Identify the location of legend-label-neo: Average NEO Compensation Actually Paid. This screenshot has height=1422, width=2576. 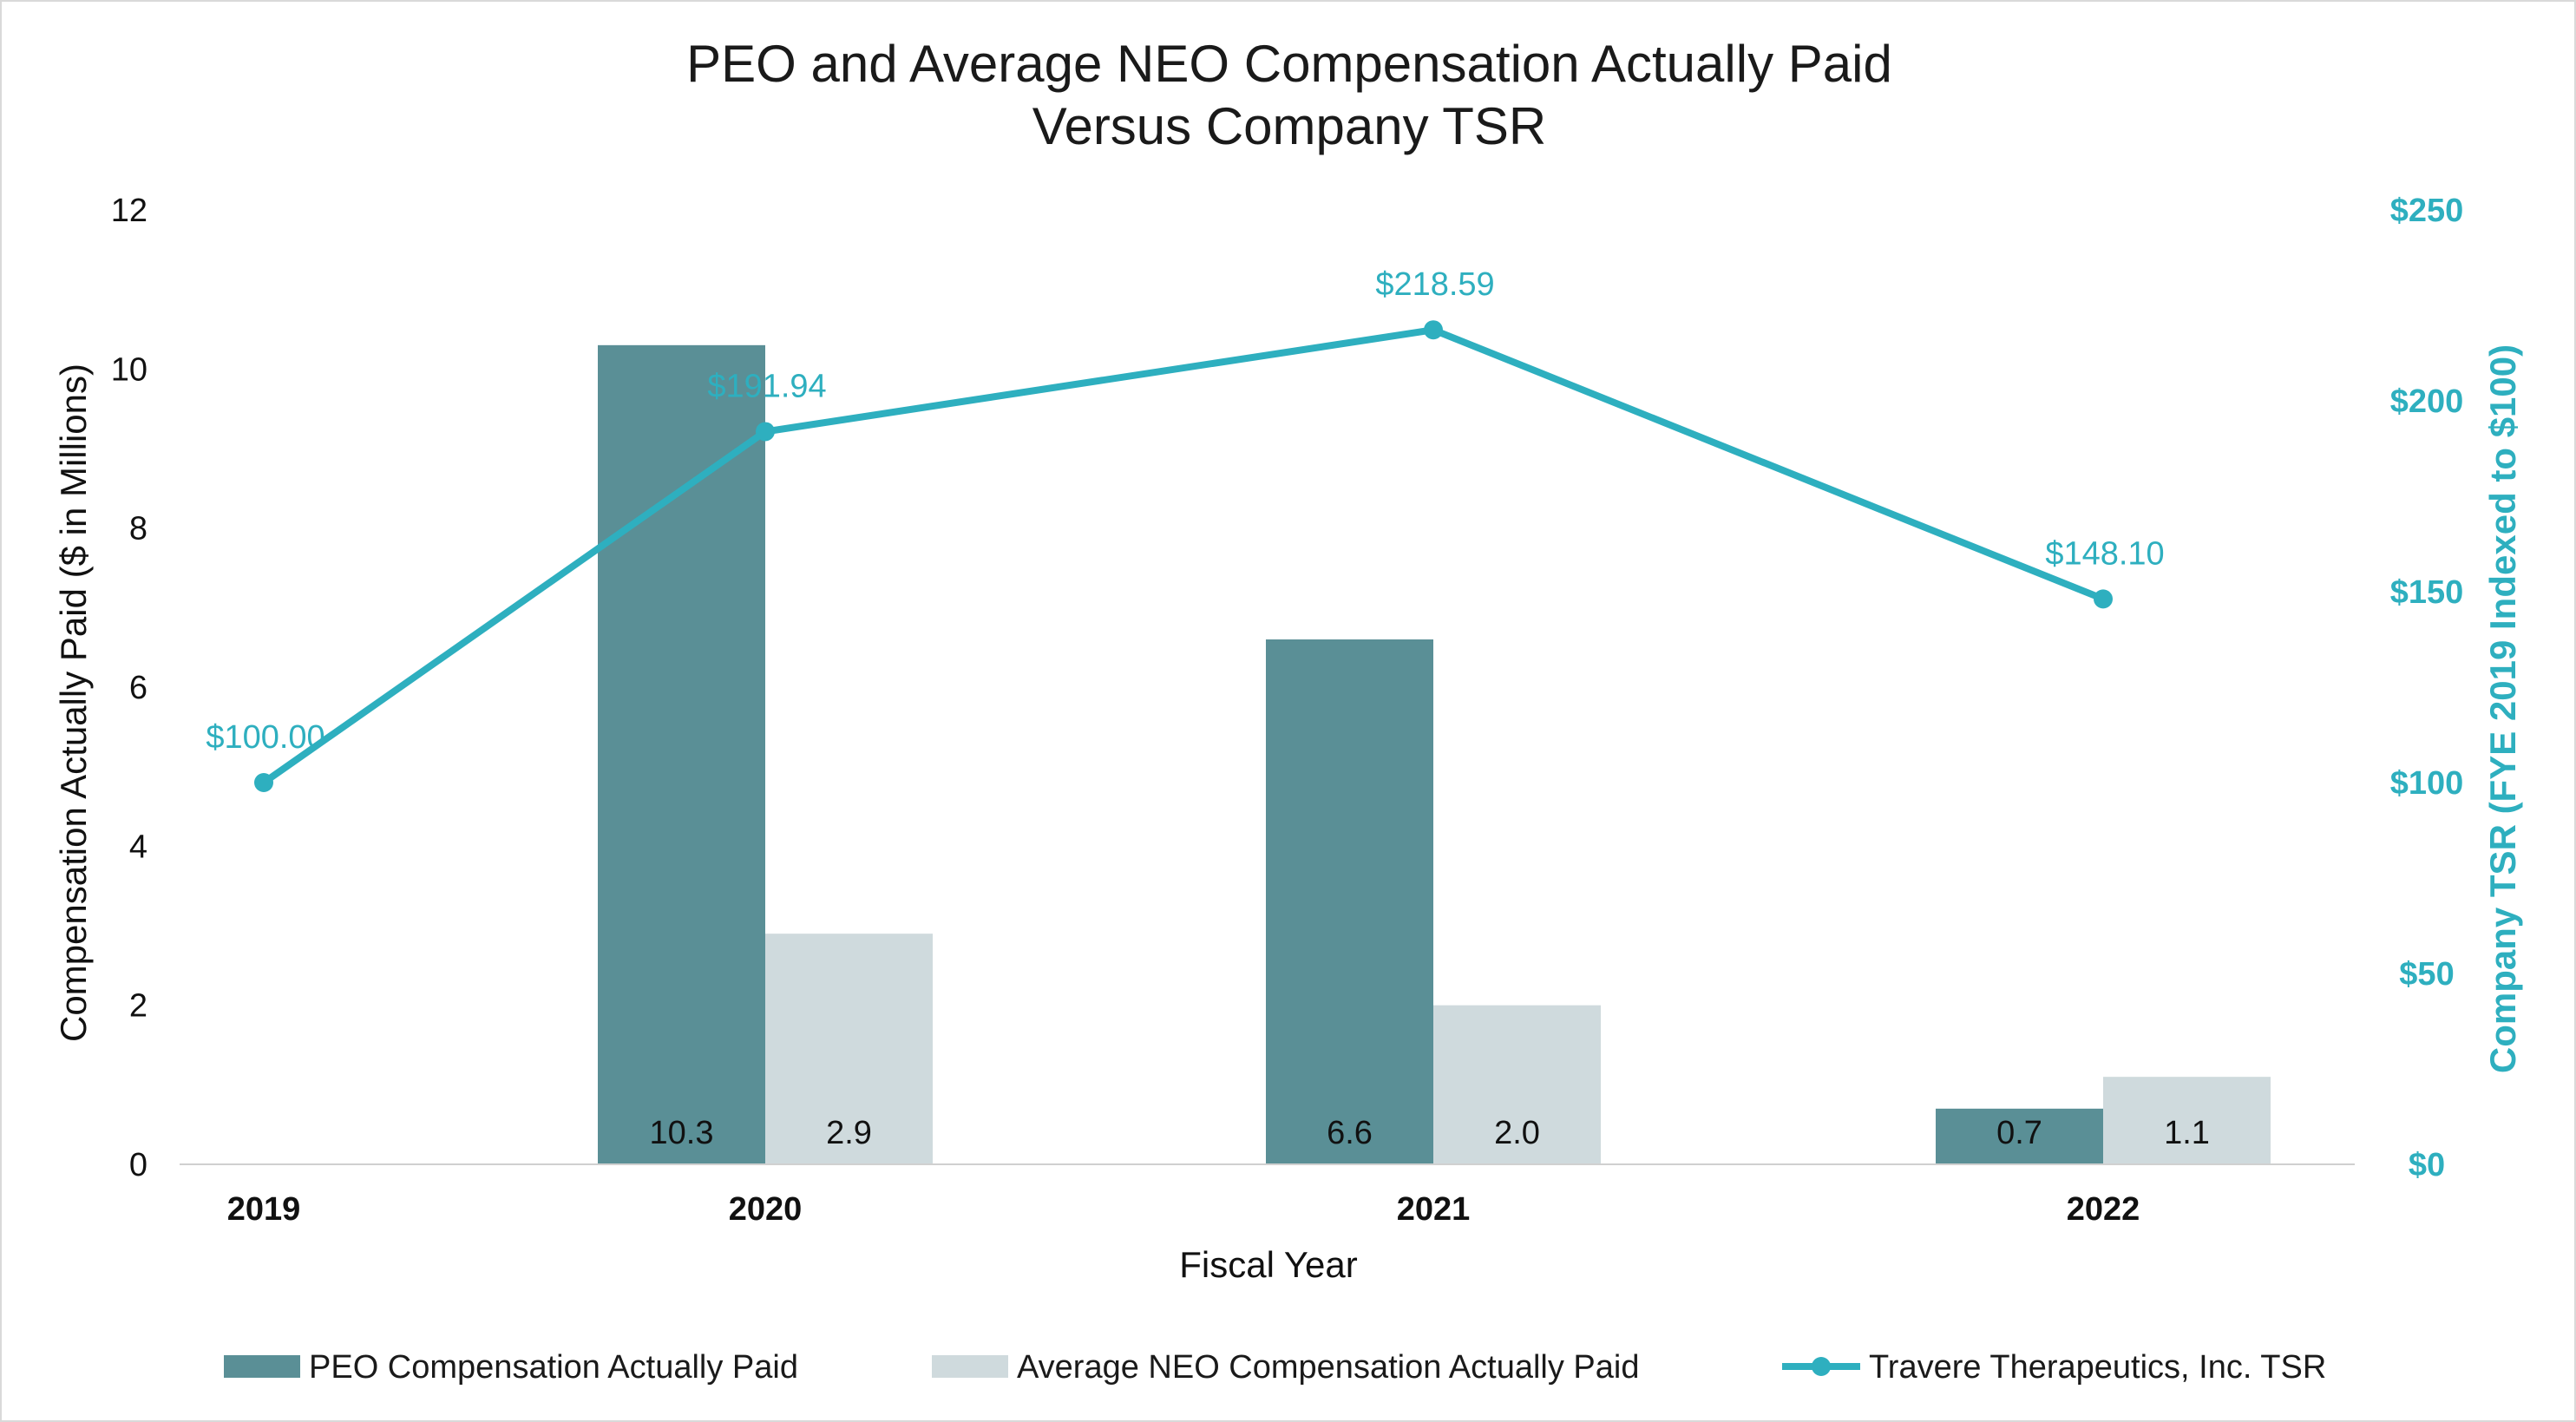
(1328, 1367).